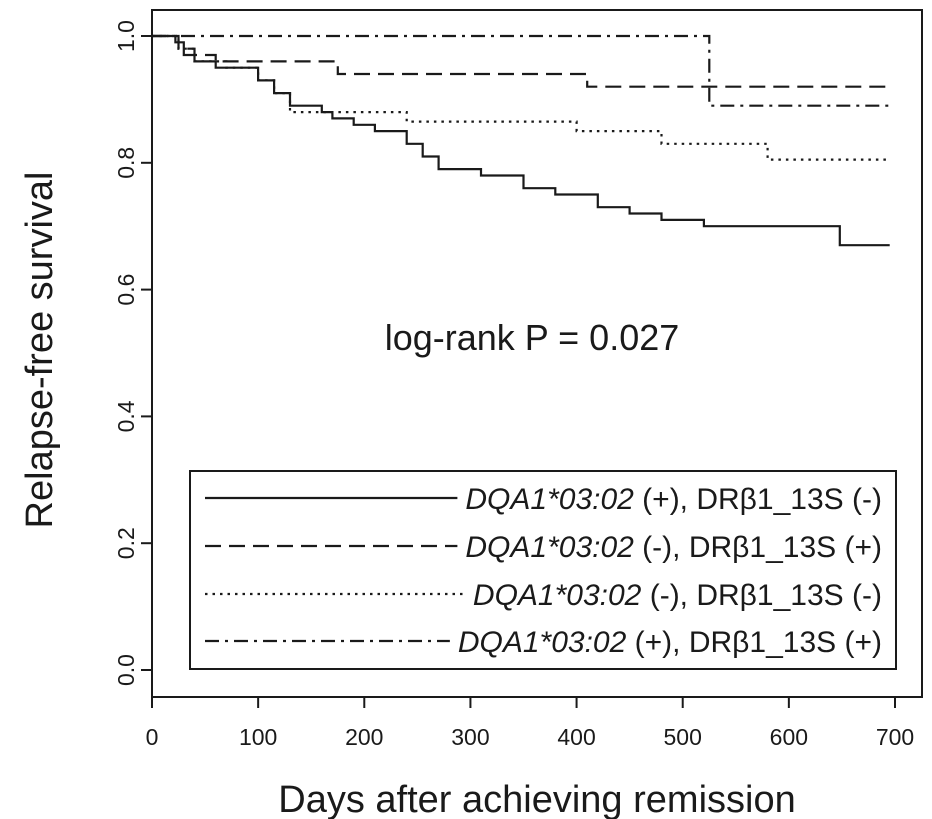 The width and height of the screenshot is (932, 819). I want to click on y-tick-label: 0.0, so click(126, 670).